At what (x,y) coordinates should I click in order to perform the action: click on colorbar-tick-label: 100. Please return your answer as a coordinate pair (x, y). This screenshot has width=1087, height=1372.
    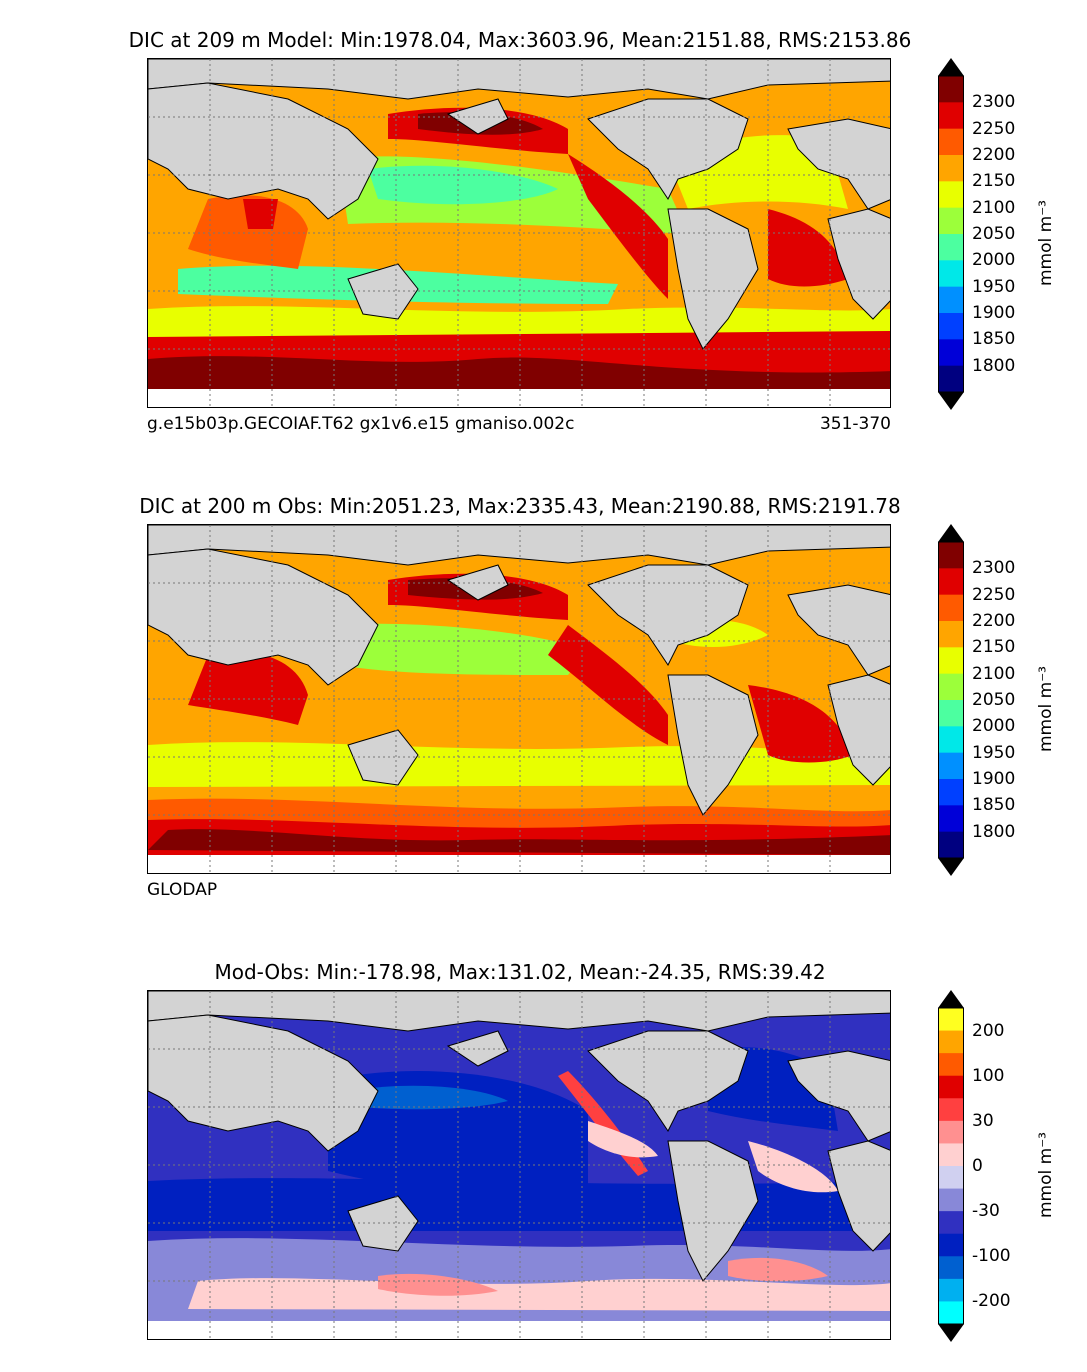
    Looking at the image, I should click on (988, 1075).